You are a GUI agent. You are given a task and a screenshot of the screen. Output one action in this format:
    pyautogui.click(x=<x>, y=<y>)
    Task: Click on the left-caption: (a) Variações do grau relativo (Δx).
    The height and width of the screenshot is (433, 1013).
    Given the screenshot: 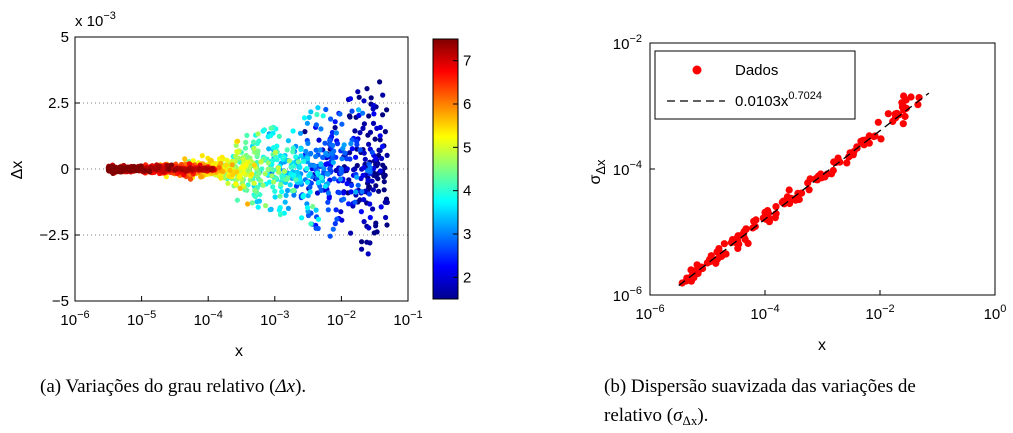 What is the action you would take?
    pyautogui.click(x=173, y=386)
    